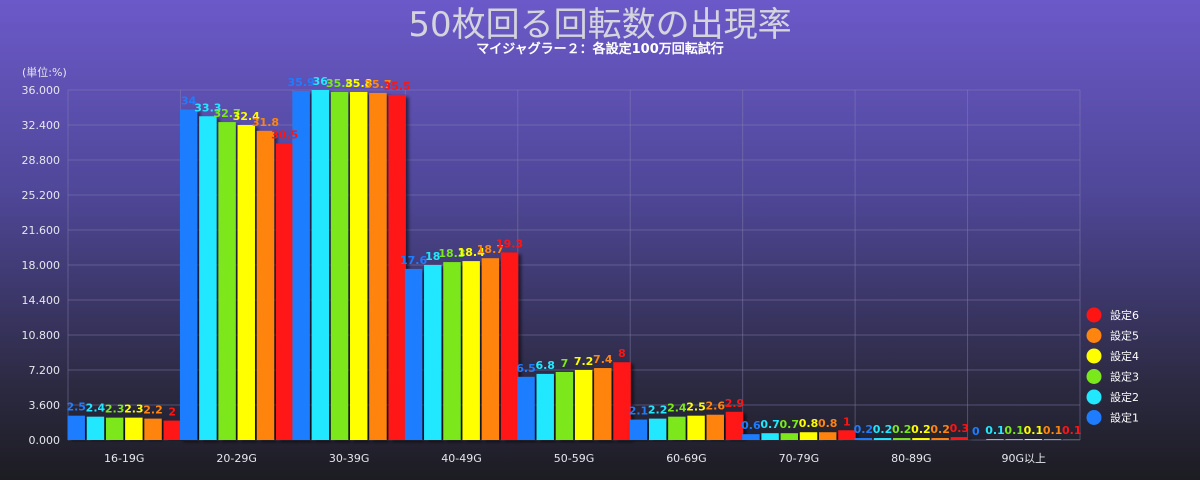  What do you see at coordinates (321, 81) in the screenshot?
I see `data-label: 36` at bounding box center [321, 81].